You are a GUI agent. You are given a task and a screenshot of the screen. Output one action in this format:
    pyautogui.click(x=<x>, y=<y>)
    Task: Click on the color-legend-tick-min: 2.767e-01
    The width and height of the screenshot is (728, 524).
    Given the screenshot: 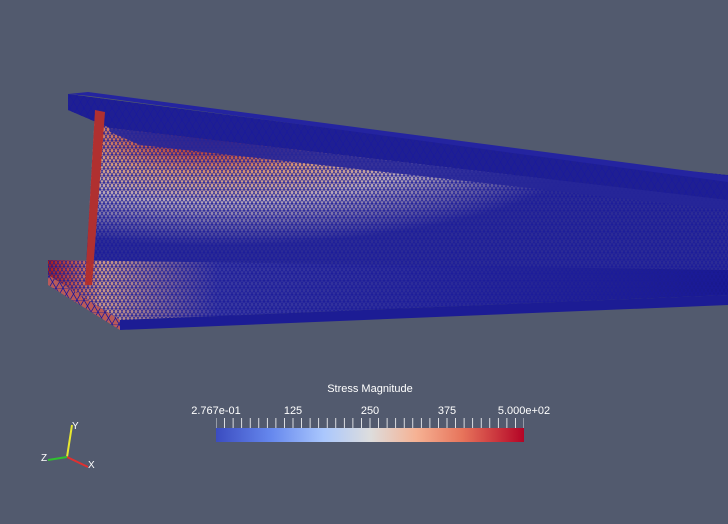 What is the action you would take?
    pyautogui.click(x=216, y=411)
    